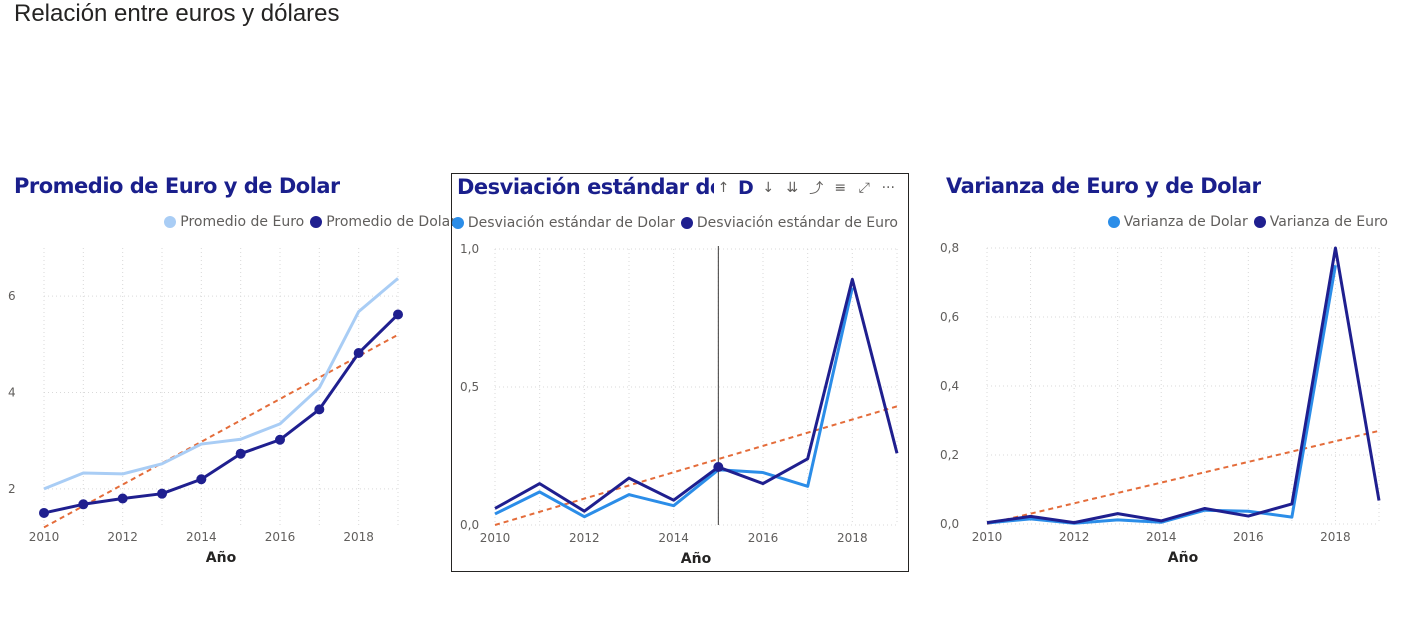 The height and width of the screenshot is (621, 1403). What do you see at coordinates (12, 393) in the screenshot?
I see `y-tick-label: 4` at bounding box center [12, 393].